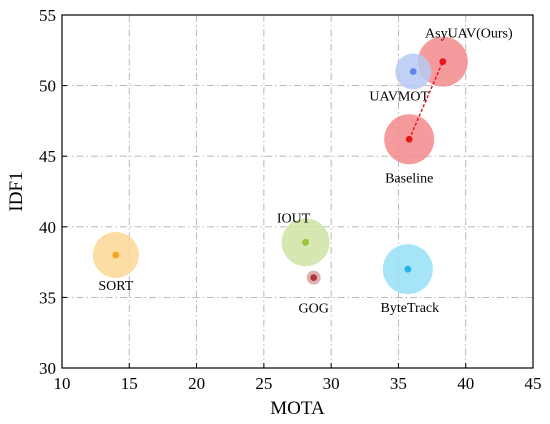 The image size is (550, 424). What do you see at coordinates (16, 191) in the screenshot?
I see `y-axis-label: IDF1` at bounding box center [16, 191].